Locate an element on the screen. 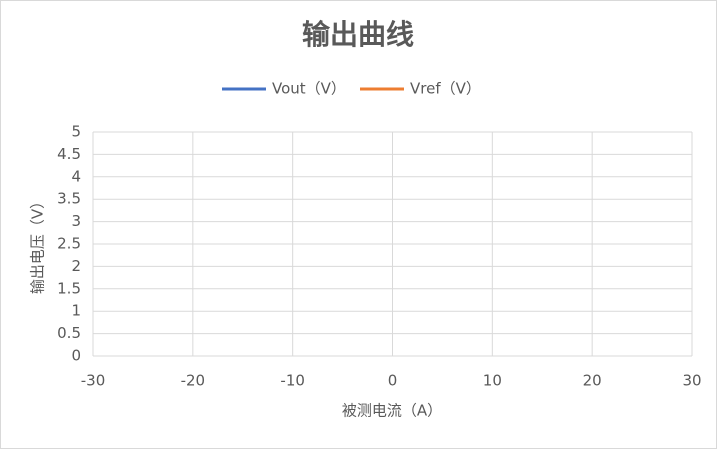  y-tick-label: 5 is located at coordinates (76, 132).